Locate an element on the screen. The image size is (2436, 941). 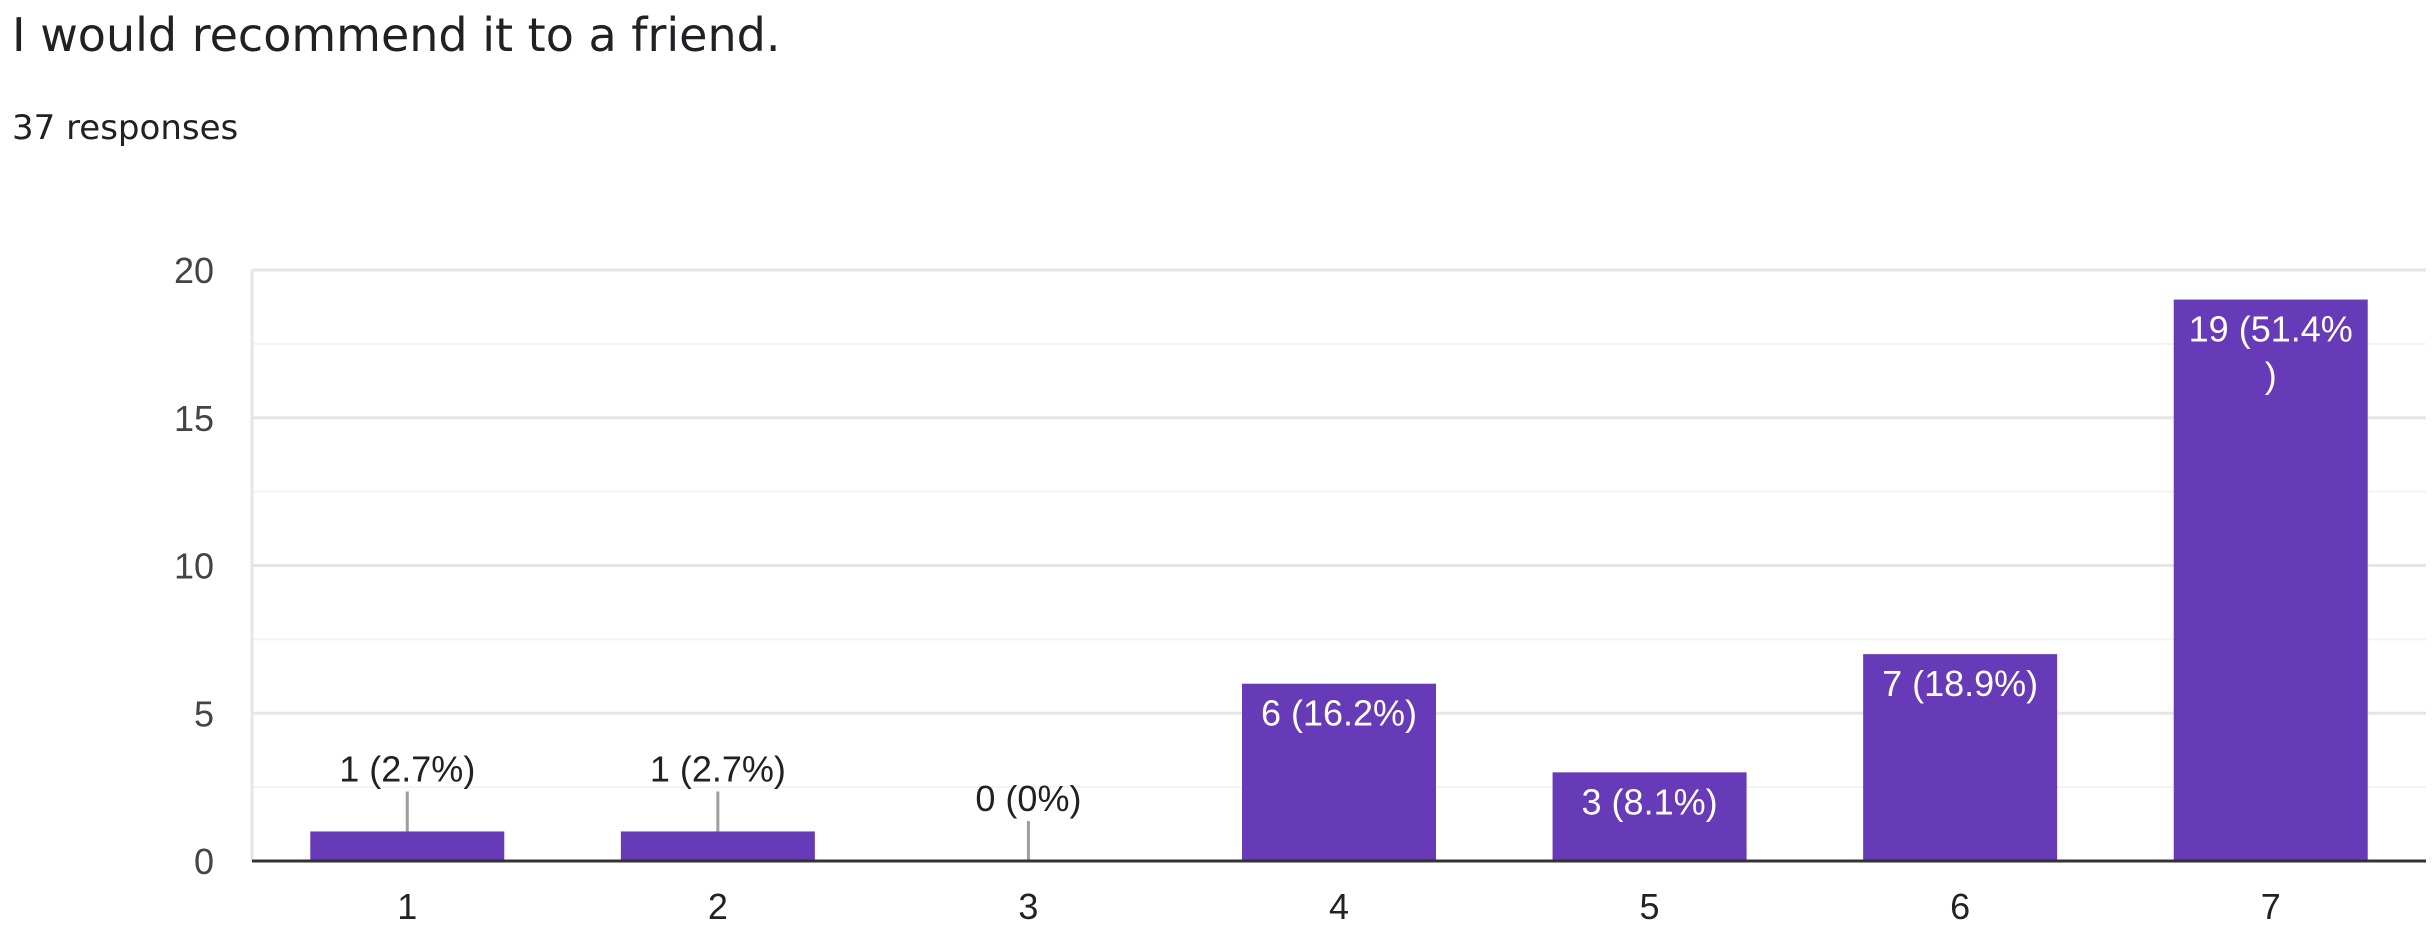
data-label: 0 (0%) is located at coordinates (1028, 798).